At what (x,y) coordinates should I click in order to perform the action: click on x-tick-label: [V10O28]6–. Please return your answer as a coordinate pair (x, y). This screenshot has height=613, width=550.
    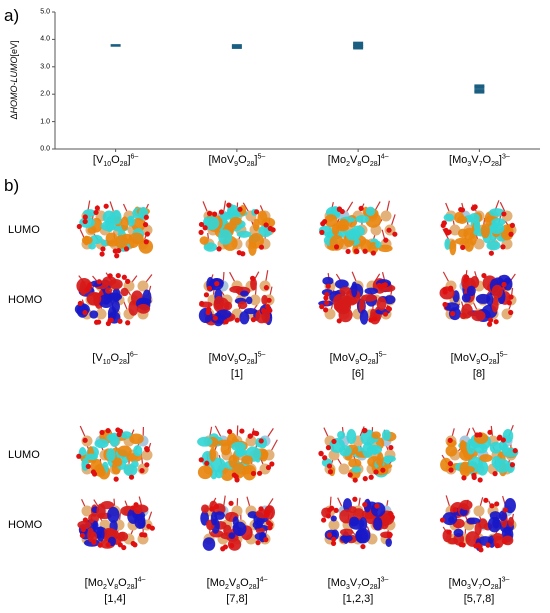
    Looking at the image, I should click on (115, 161).